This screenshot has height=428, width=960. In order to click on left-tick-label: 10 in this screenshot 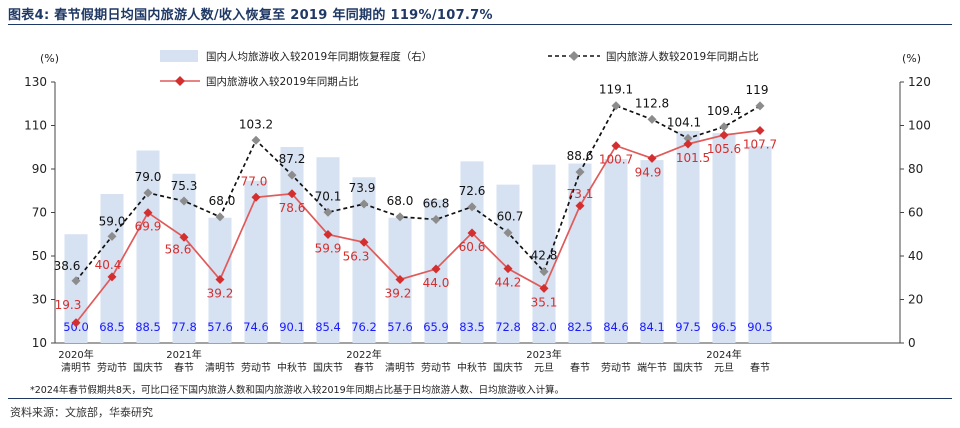, I will do `click(39, 343)`.